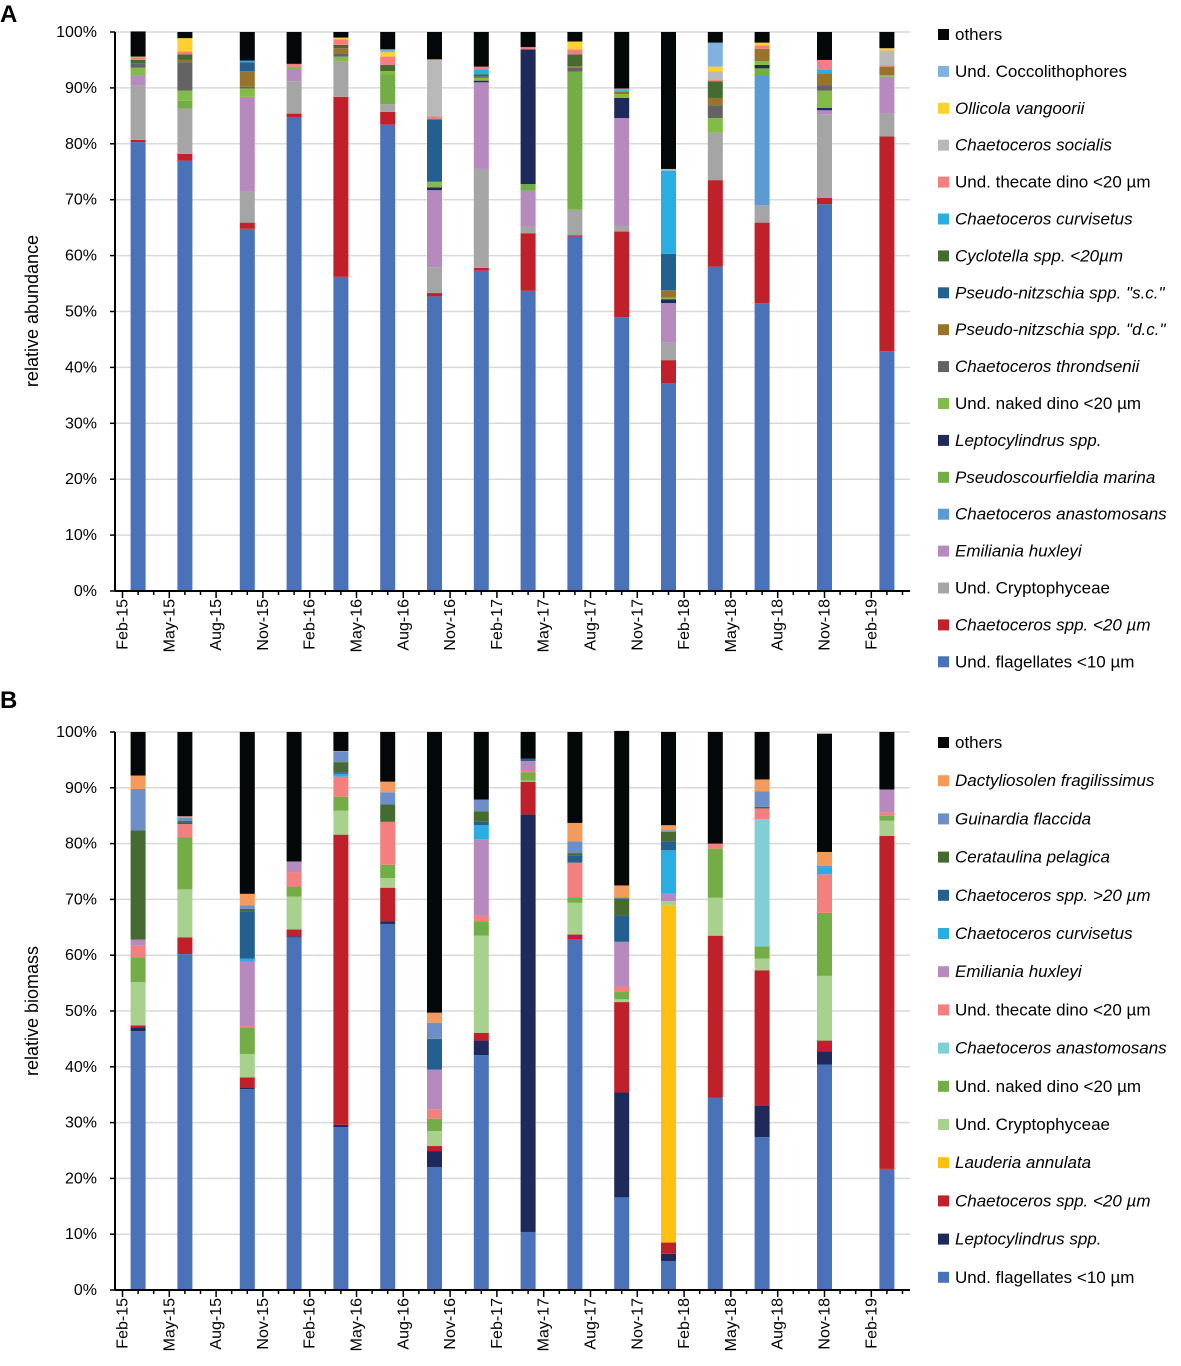 The width and height of the screenshot is (1181, 1366). What do you see at coordinates (1039, 366) in the screenshot?
I see `legend-item: Chaetoceros throndsenii` at bounding box center [1039, 366].